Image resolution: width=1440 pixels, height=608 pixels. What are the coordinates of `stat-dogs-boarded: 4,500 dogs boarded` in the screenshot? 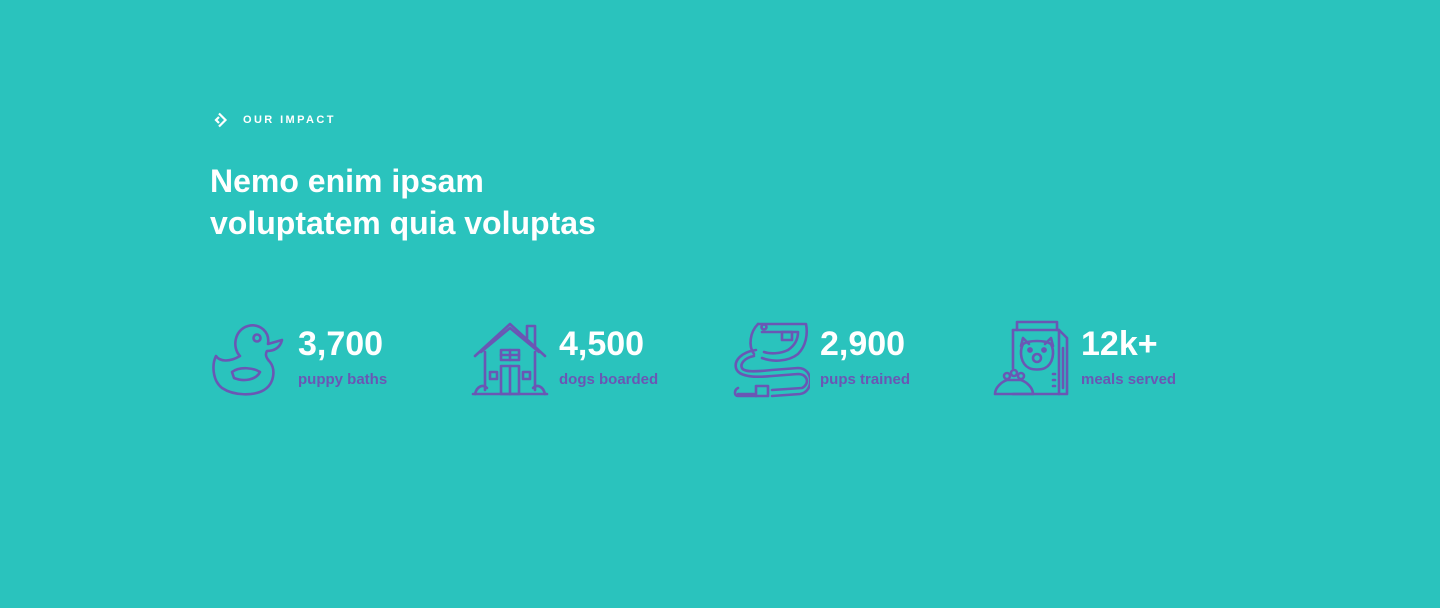 It's located at (601, 359).